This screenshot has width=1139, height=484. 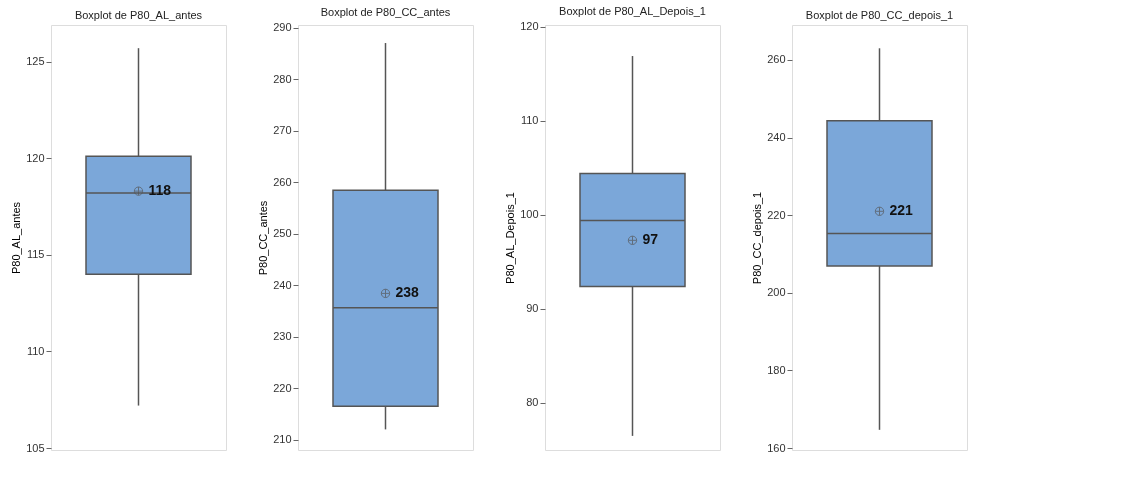 I want to click on y-tick-label: 280, so click(x=282, y=78).